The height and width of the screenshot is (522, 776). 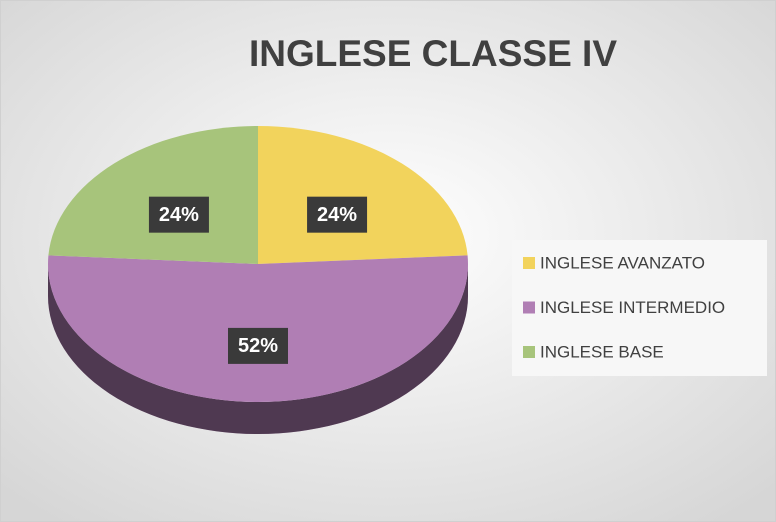 I want to click on legend-box, so click(x=639, y=308).